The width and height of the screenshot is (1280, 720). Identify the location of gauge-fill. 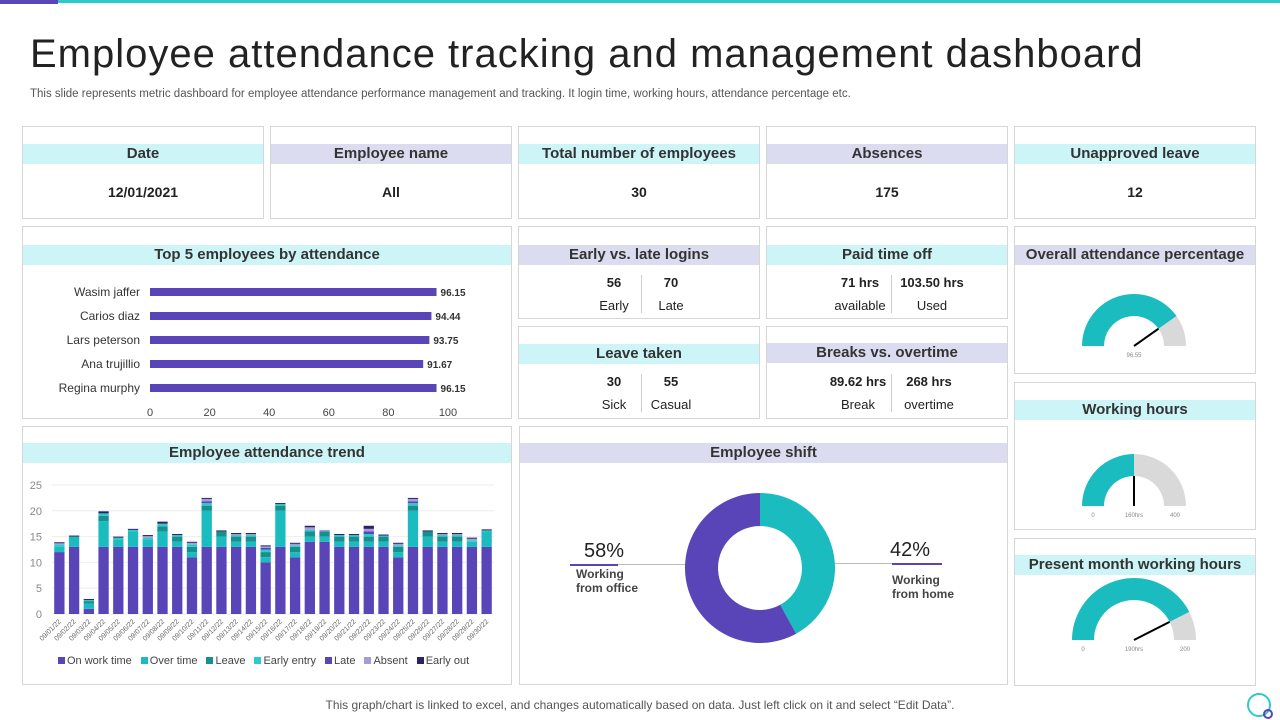
(1108, 480).